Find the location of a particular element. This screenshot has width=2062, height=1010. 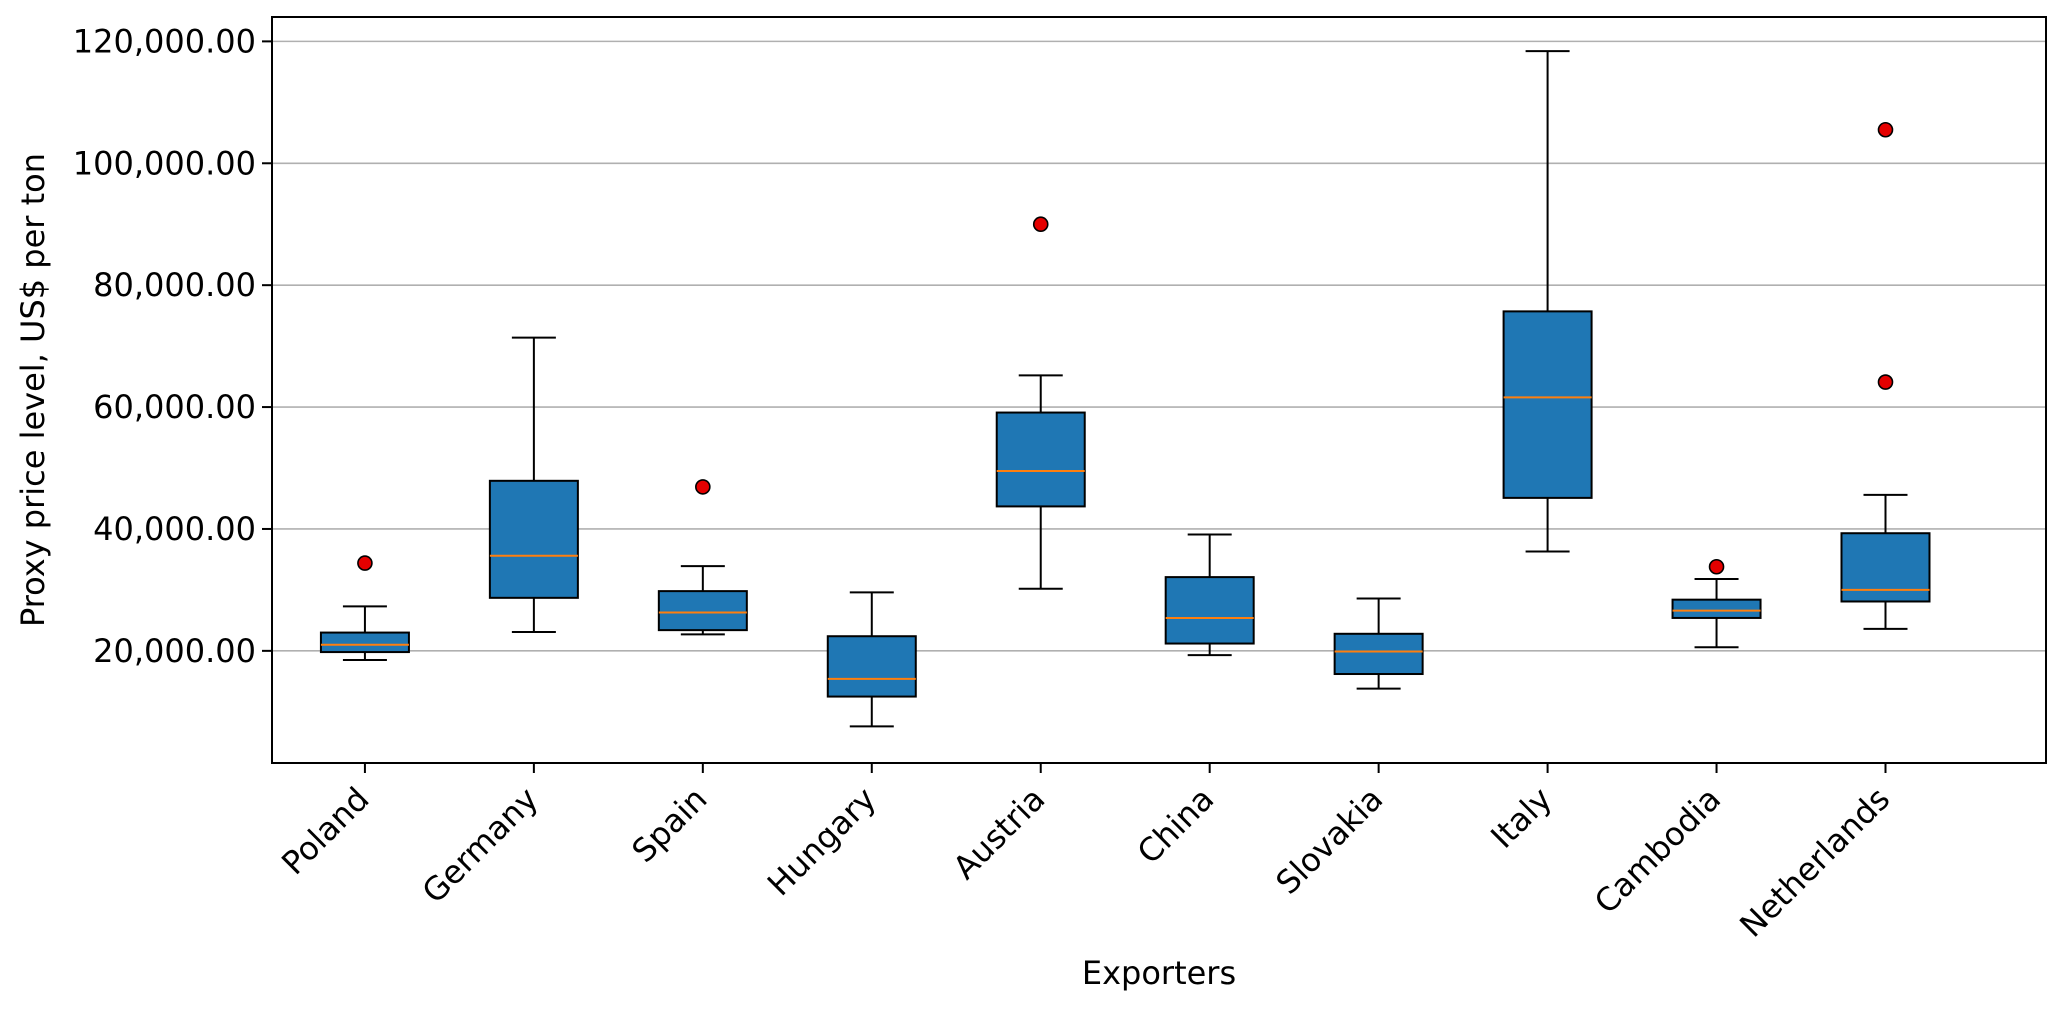

y-axis-title: Proxy price level, US$ per ton is located at coordinates (33, 390).